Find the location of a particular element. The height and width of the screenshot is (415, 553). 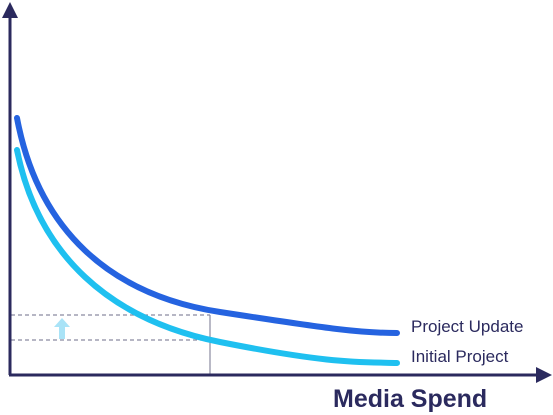

curve-label: Initial Project is located at coordinates (460, 356).